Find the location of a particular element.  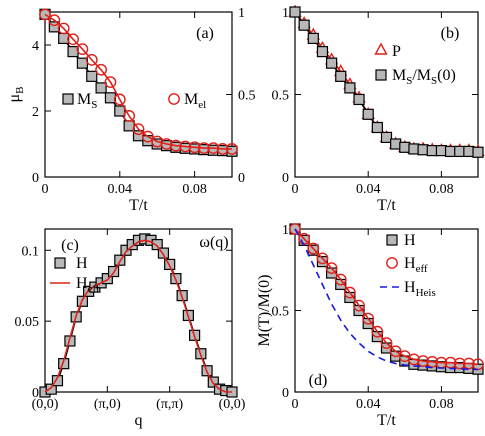

panel-title: ω(q) is located at coordinates (213, 242).